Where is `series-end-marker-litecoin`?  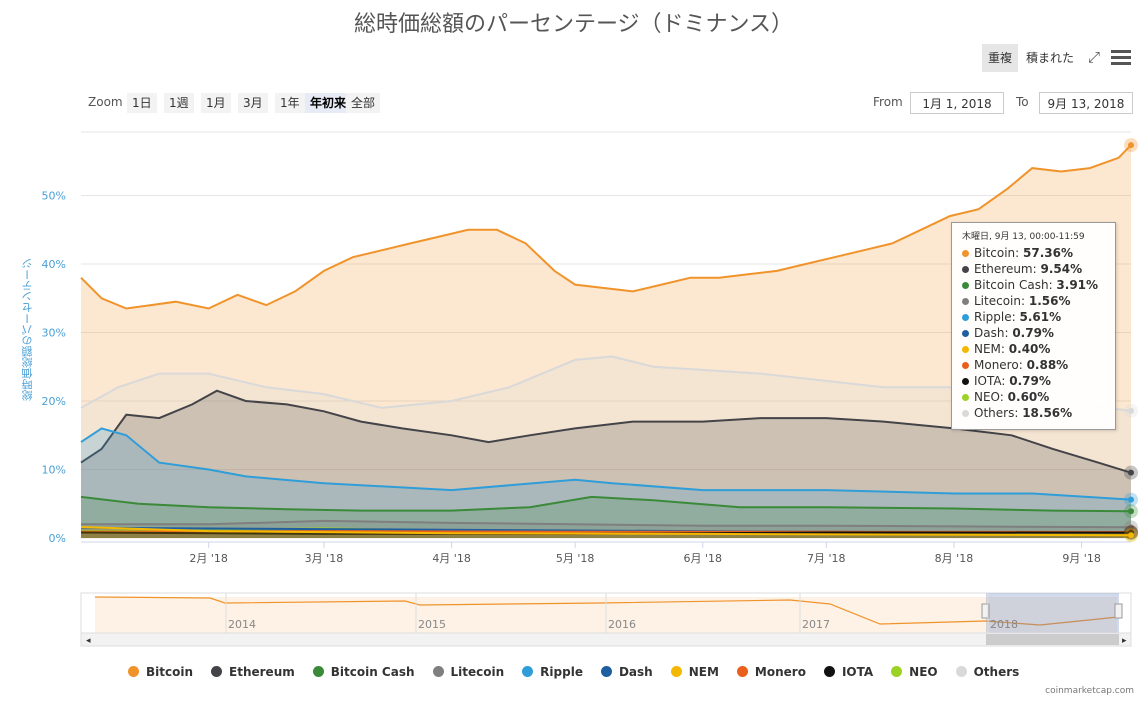 series-end-marker-litecoin is located at coordinates (1131, 527).